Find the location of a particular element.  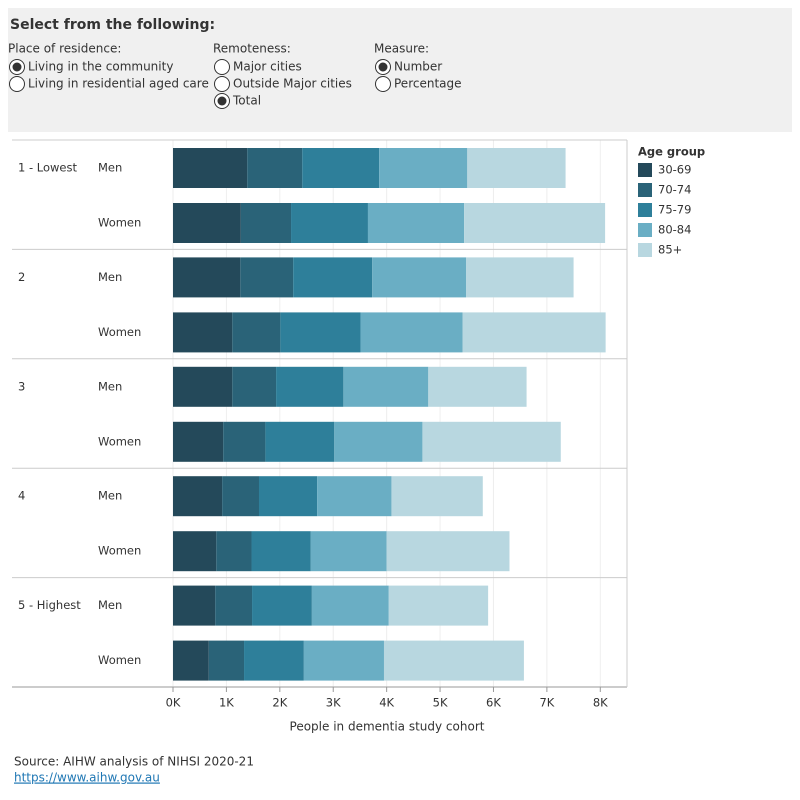

source-text: Source: AIHW analysis of NIHSI 2020-21 is located at coordinates (134, 762).